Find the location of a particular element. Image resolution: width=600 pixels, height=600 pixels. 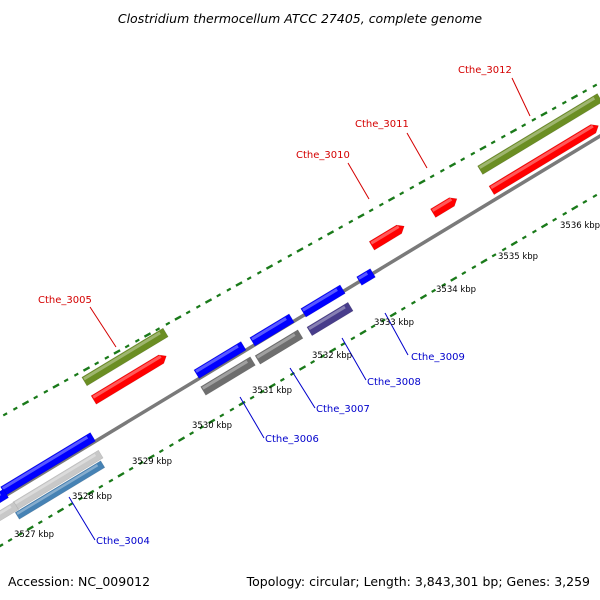

gene-label: Cthe_3005 is located at coordinates (65, 300).